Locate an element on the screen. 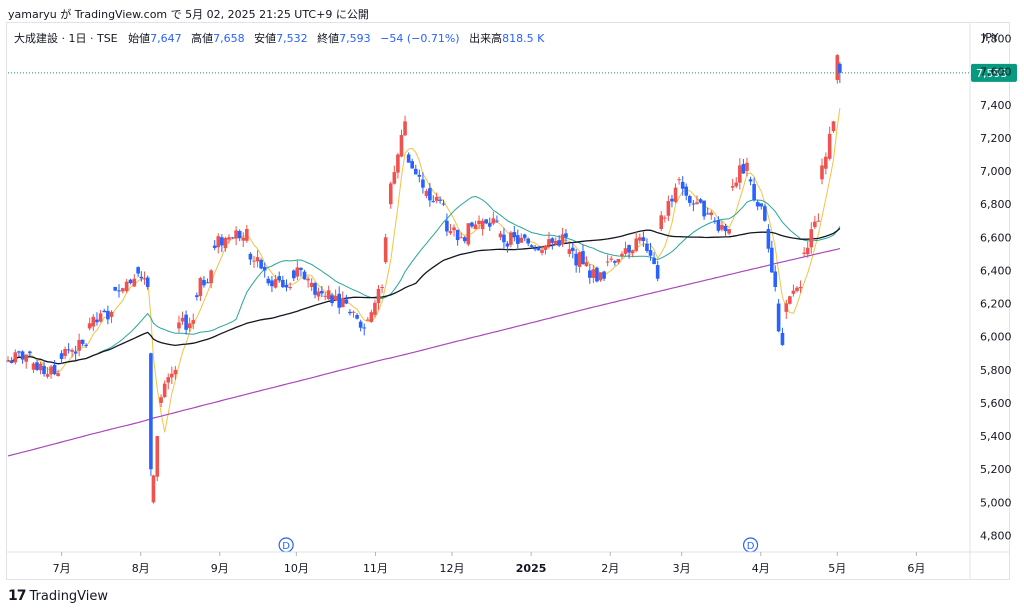 The height and width of the screenshot is (611, 1024). dividend-marker-label: D is located at coordinates (286, 546).